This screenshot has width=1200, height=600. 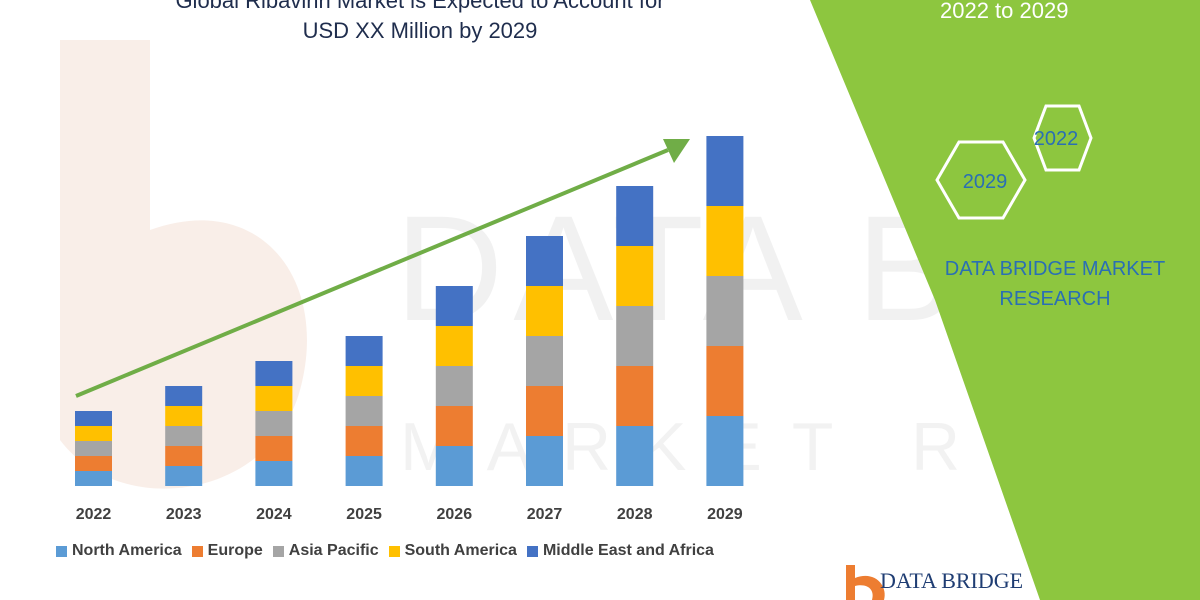 I want to click on legend-label: South America, so click(x=460, y=550).